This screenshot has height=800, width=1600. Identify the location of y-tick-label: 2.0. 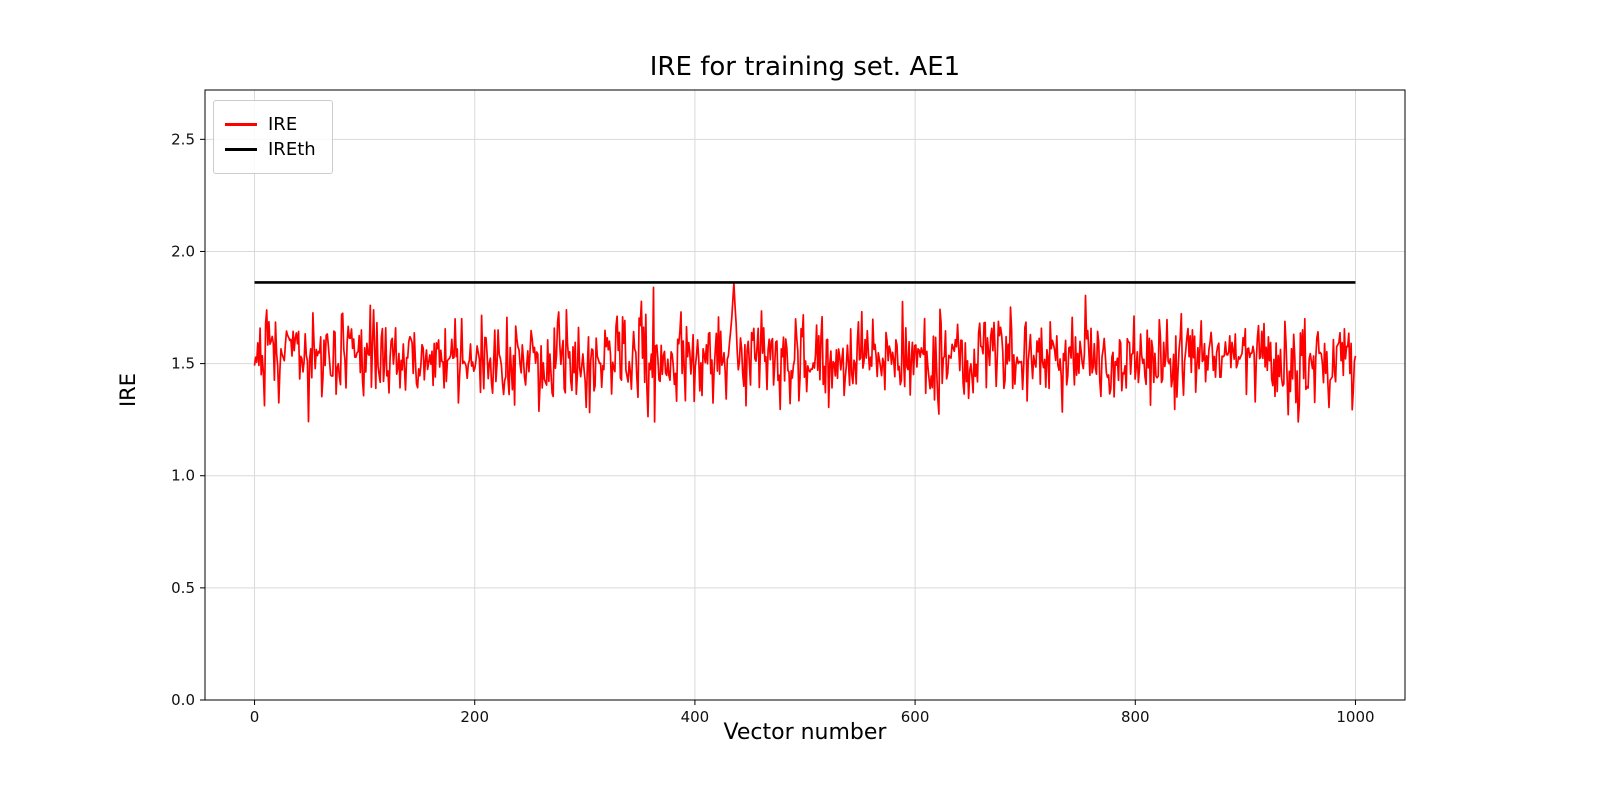
(183, 251).